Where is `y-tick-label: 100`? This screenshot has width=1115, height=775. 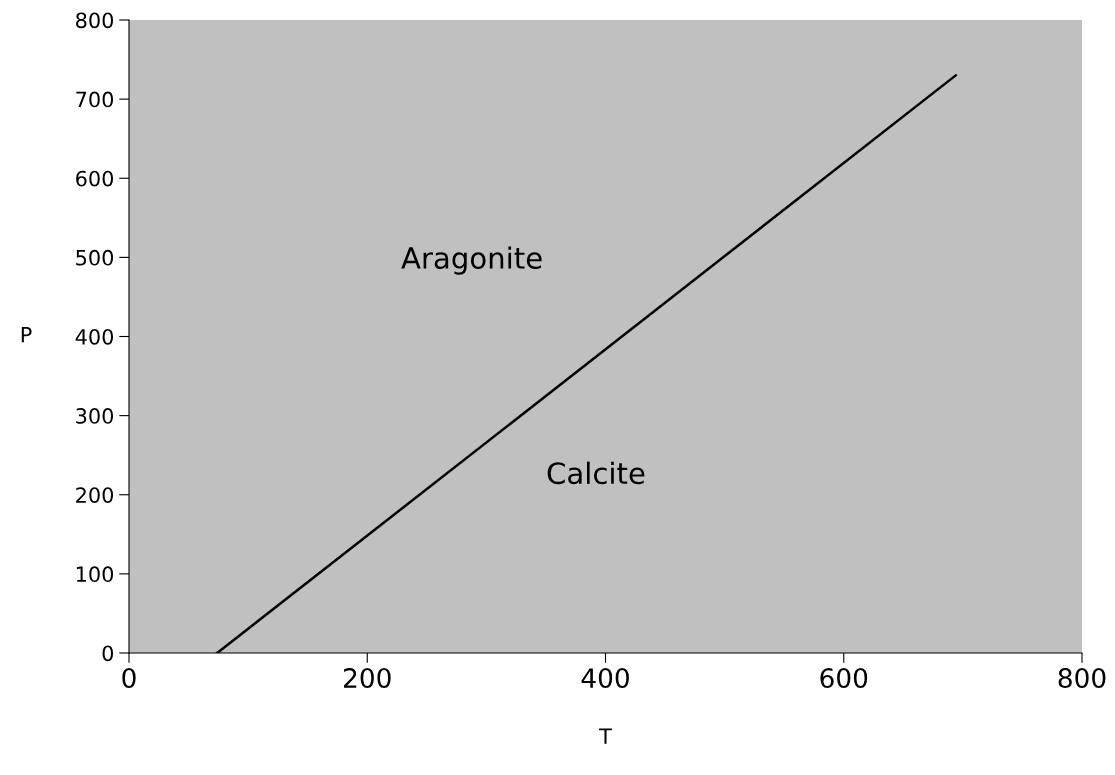
y-tick-label: 100 is located at coordinates (95, 574).